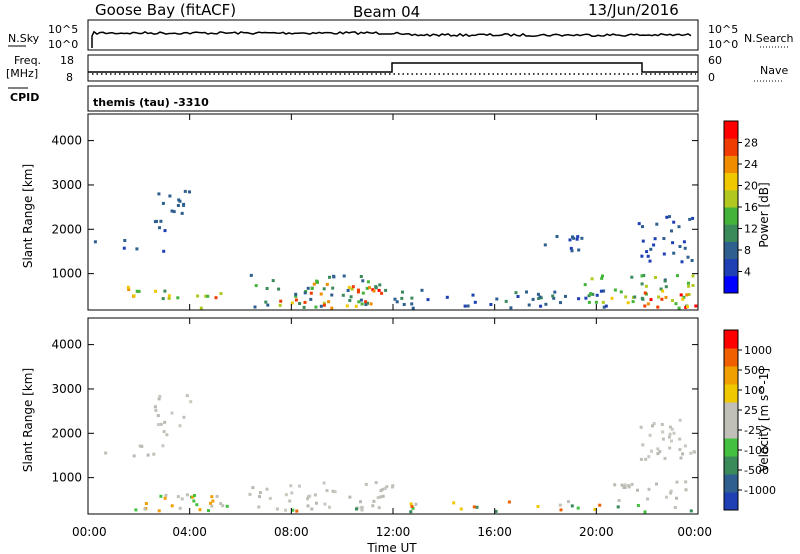  I want to click on y-tick-label: 1000, so click(66, 478).